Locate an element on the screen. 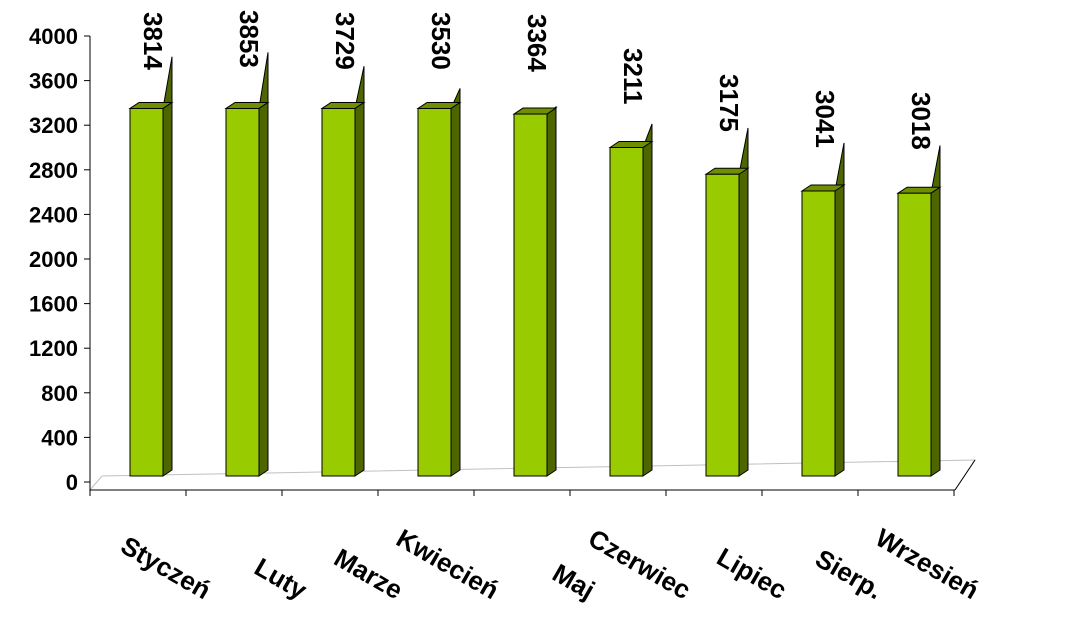 The width and height of the screenshot is (1074, 640). y-tick-label: 0 is located at coordinates (72, 482).